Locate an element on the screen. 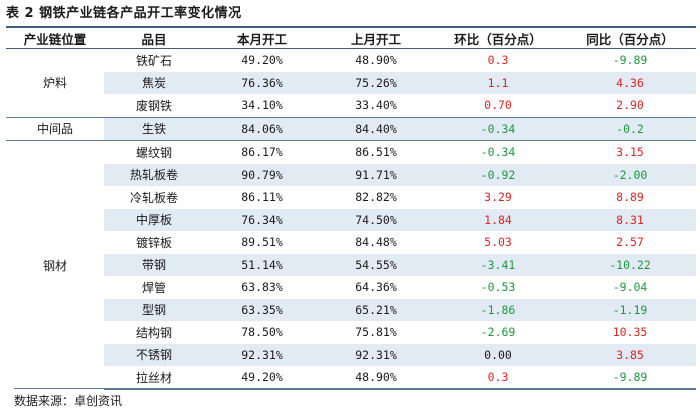 Image resolution: width=700 pixels, height=420 pixels. col-header-position: 产业链位置 is located at coordinates (55, 37).